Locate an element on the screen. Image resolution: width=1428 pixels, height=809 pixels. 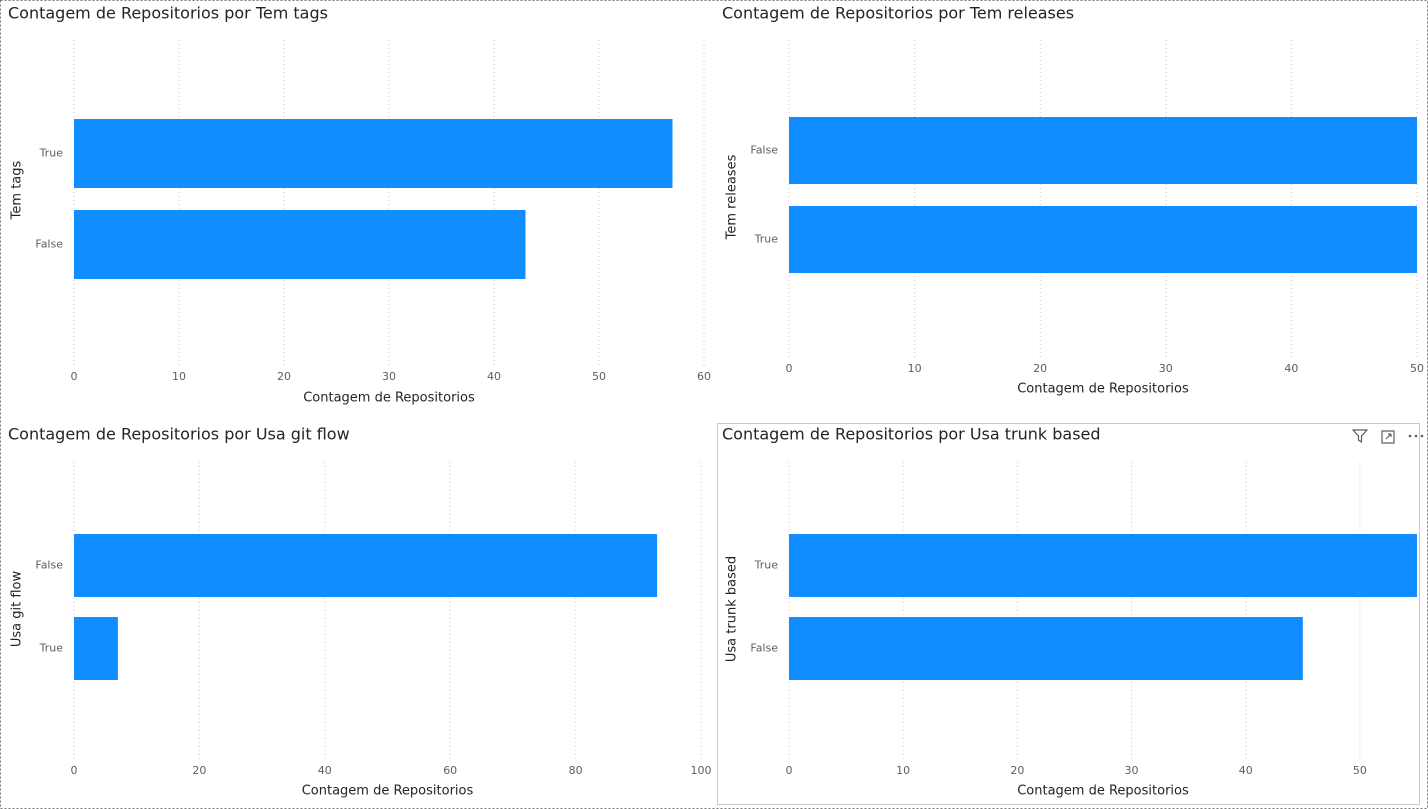
focus-icon is located at coordinates (1388, 437).